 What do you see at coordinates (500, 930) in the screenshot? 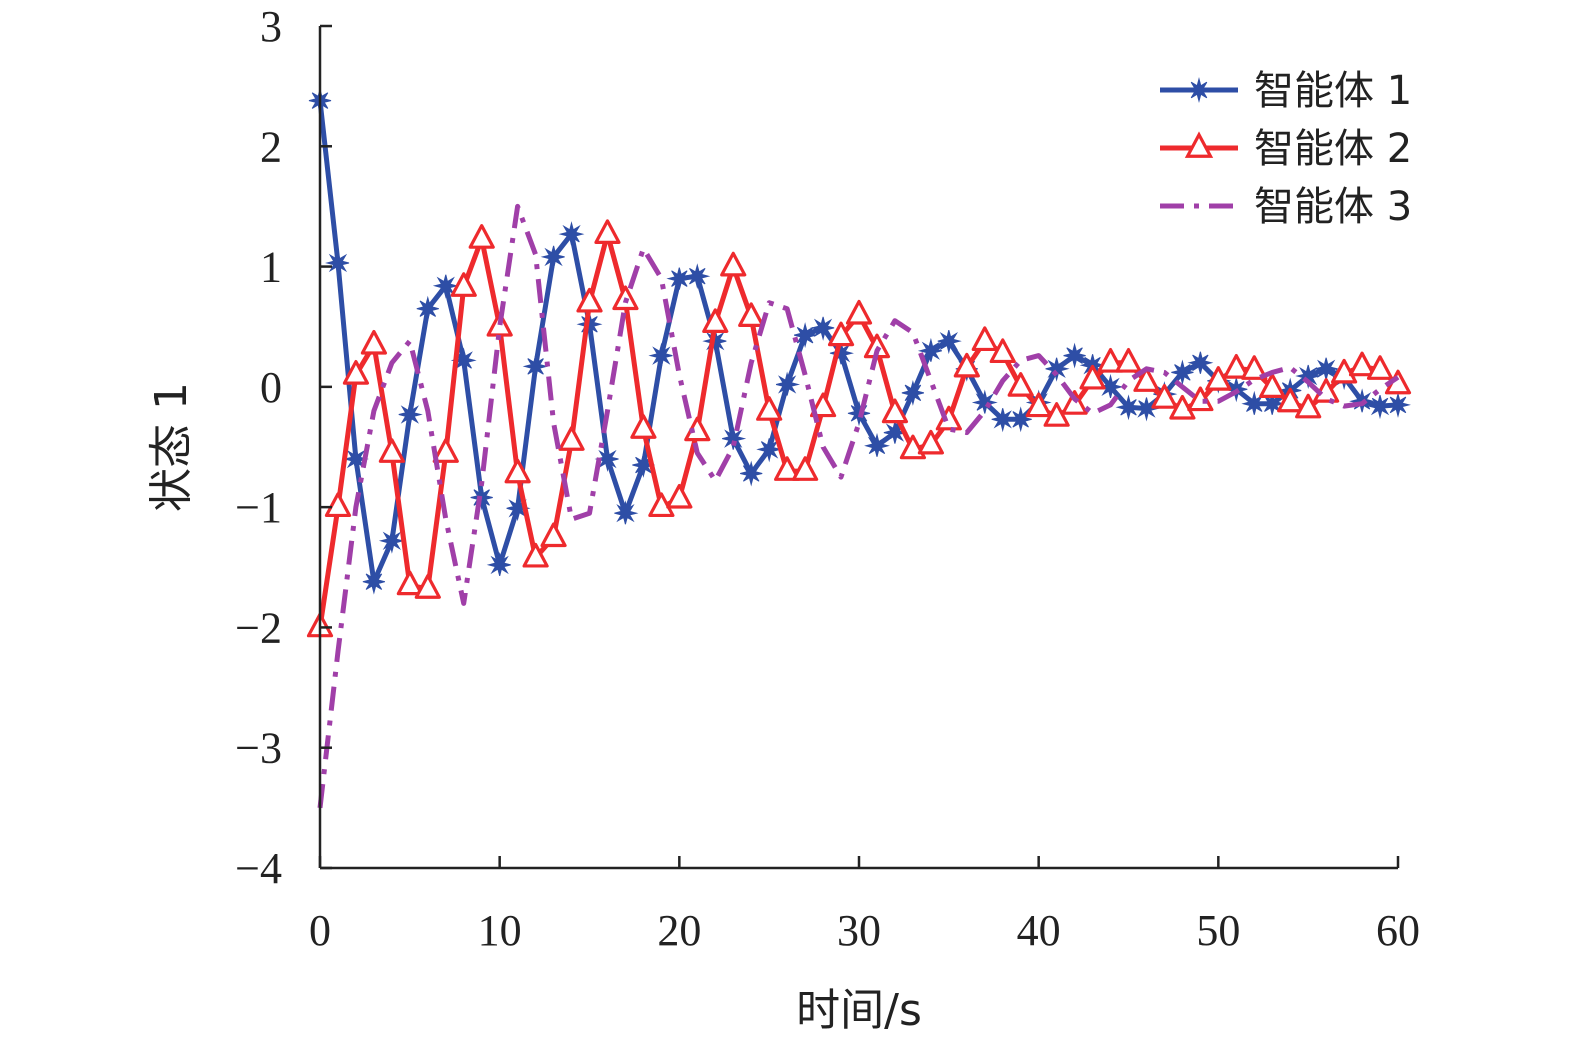
I see `x-tick-label: 10` at bounding box center [500, 930].